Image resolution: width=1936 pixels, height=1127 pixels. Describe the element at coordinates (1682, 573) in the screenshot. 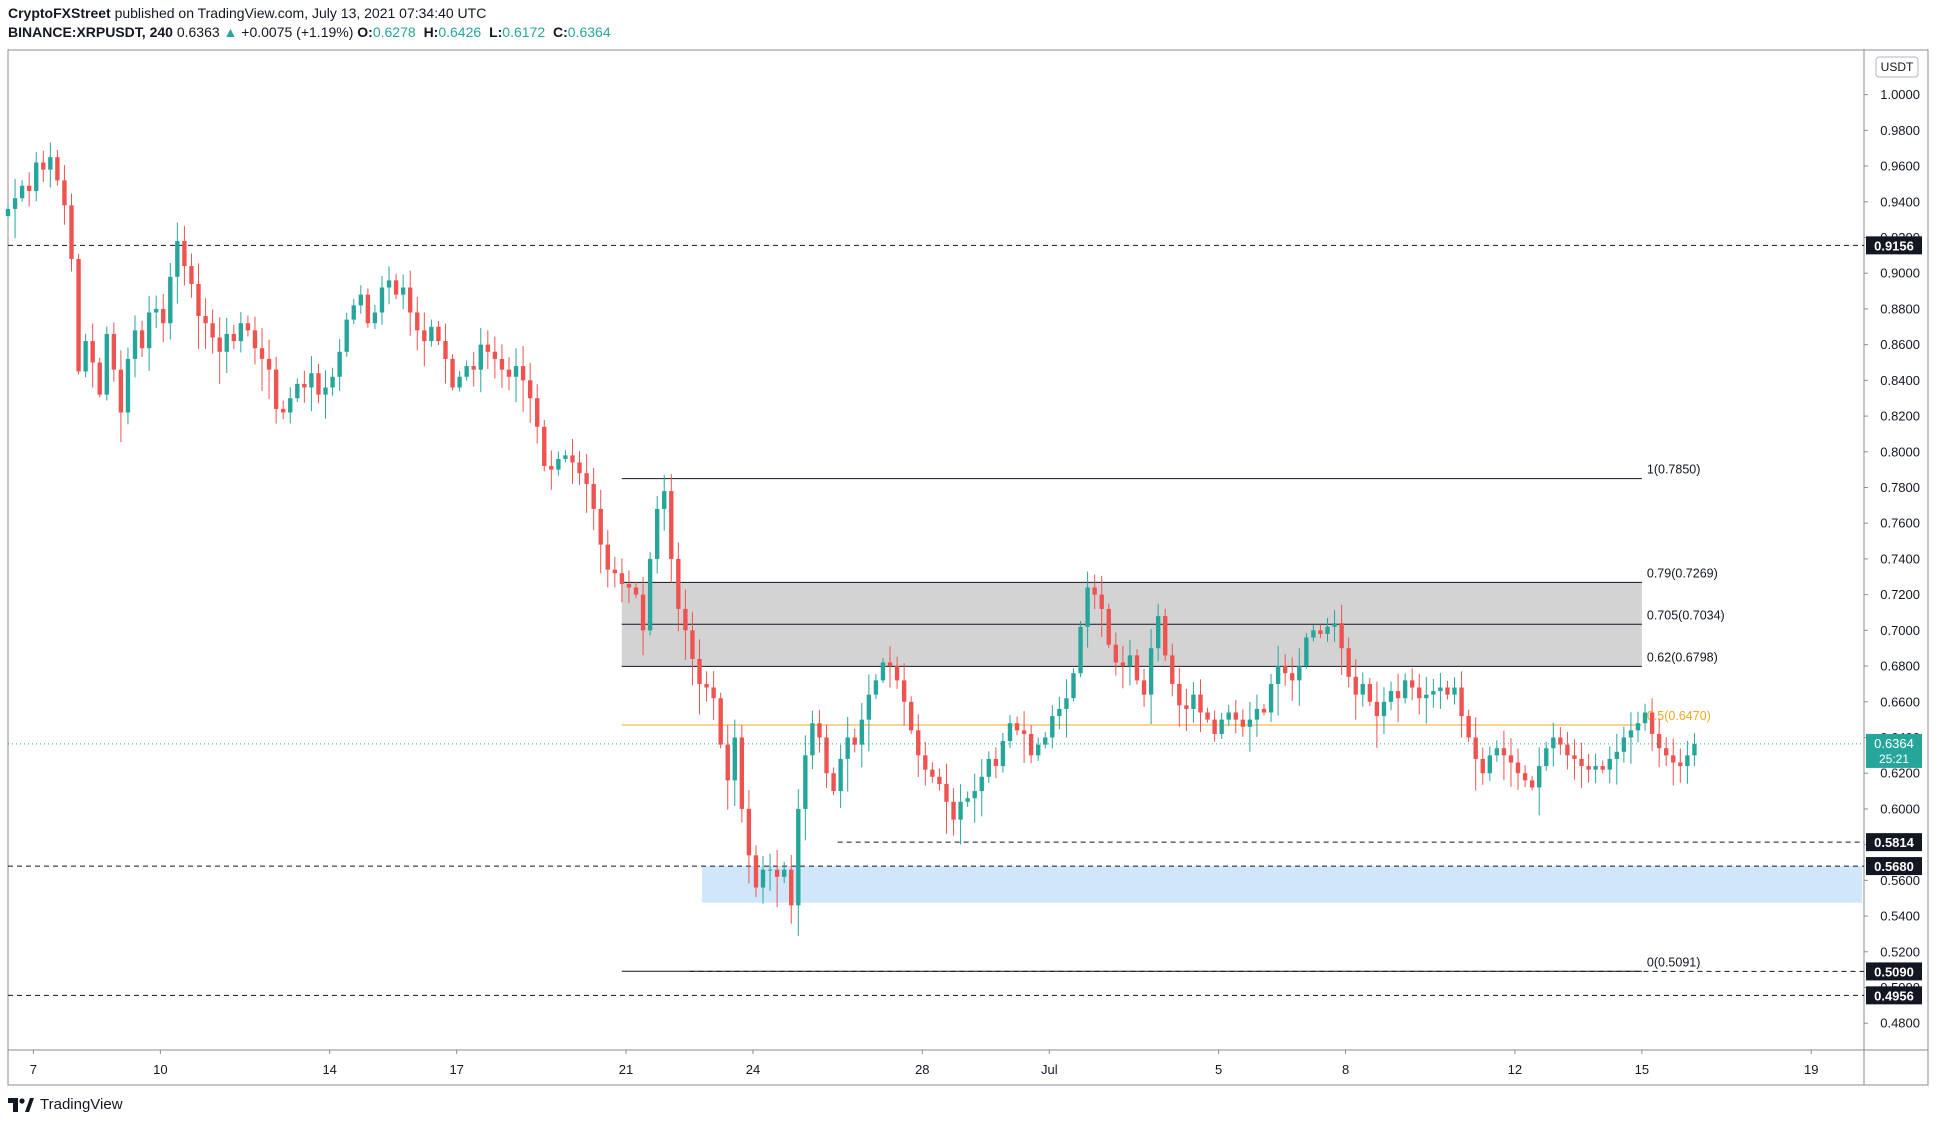

I see `fib-level-label: 0.79(0.7269)` at that location.